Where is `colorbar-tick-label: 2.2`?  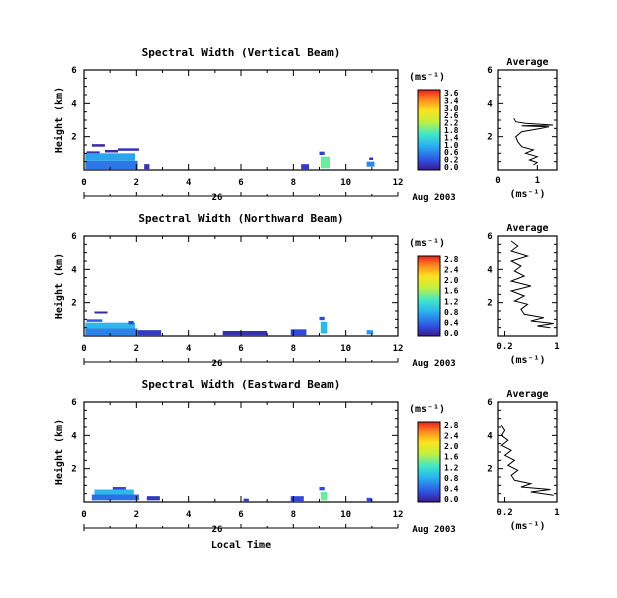 colorbar-tick-label: 2.2 is located at coordinates (451, 123).